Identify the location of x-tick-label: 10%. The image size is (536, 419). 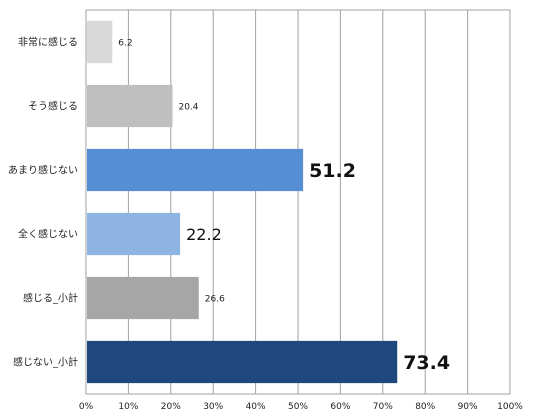
(128, 407).